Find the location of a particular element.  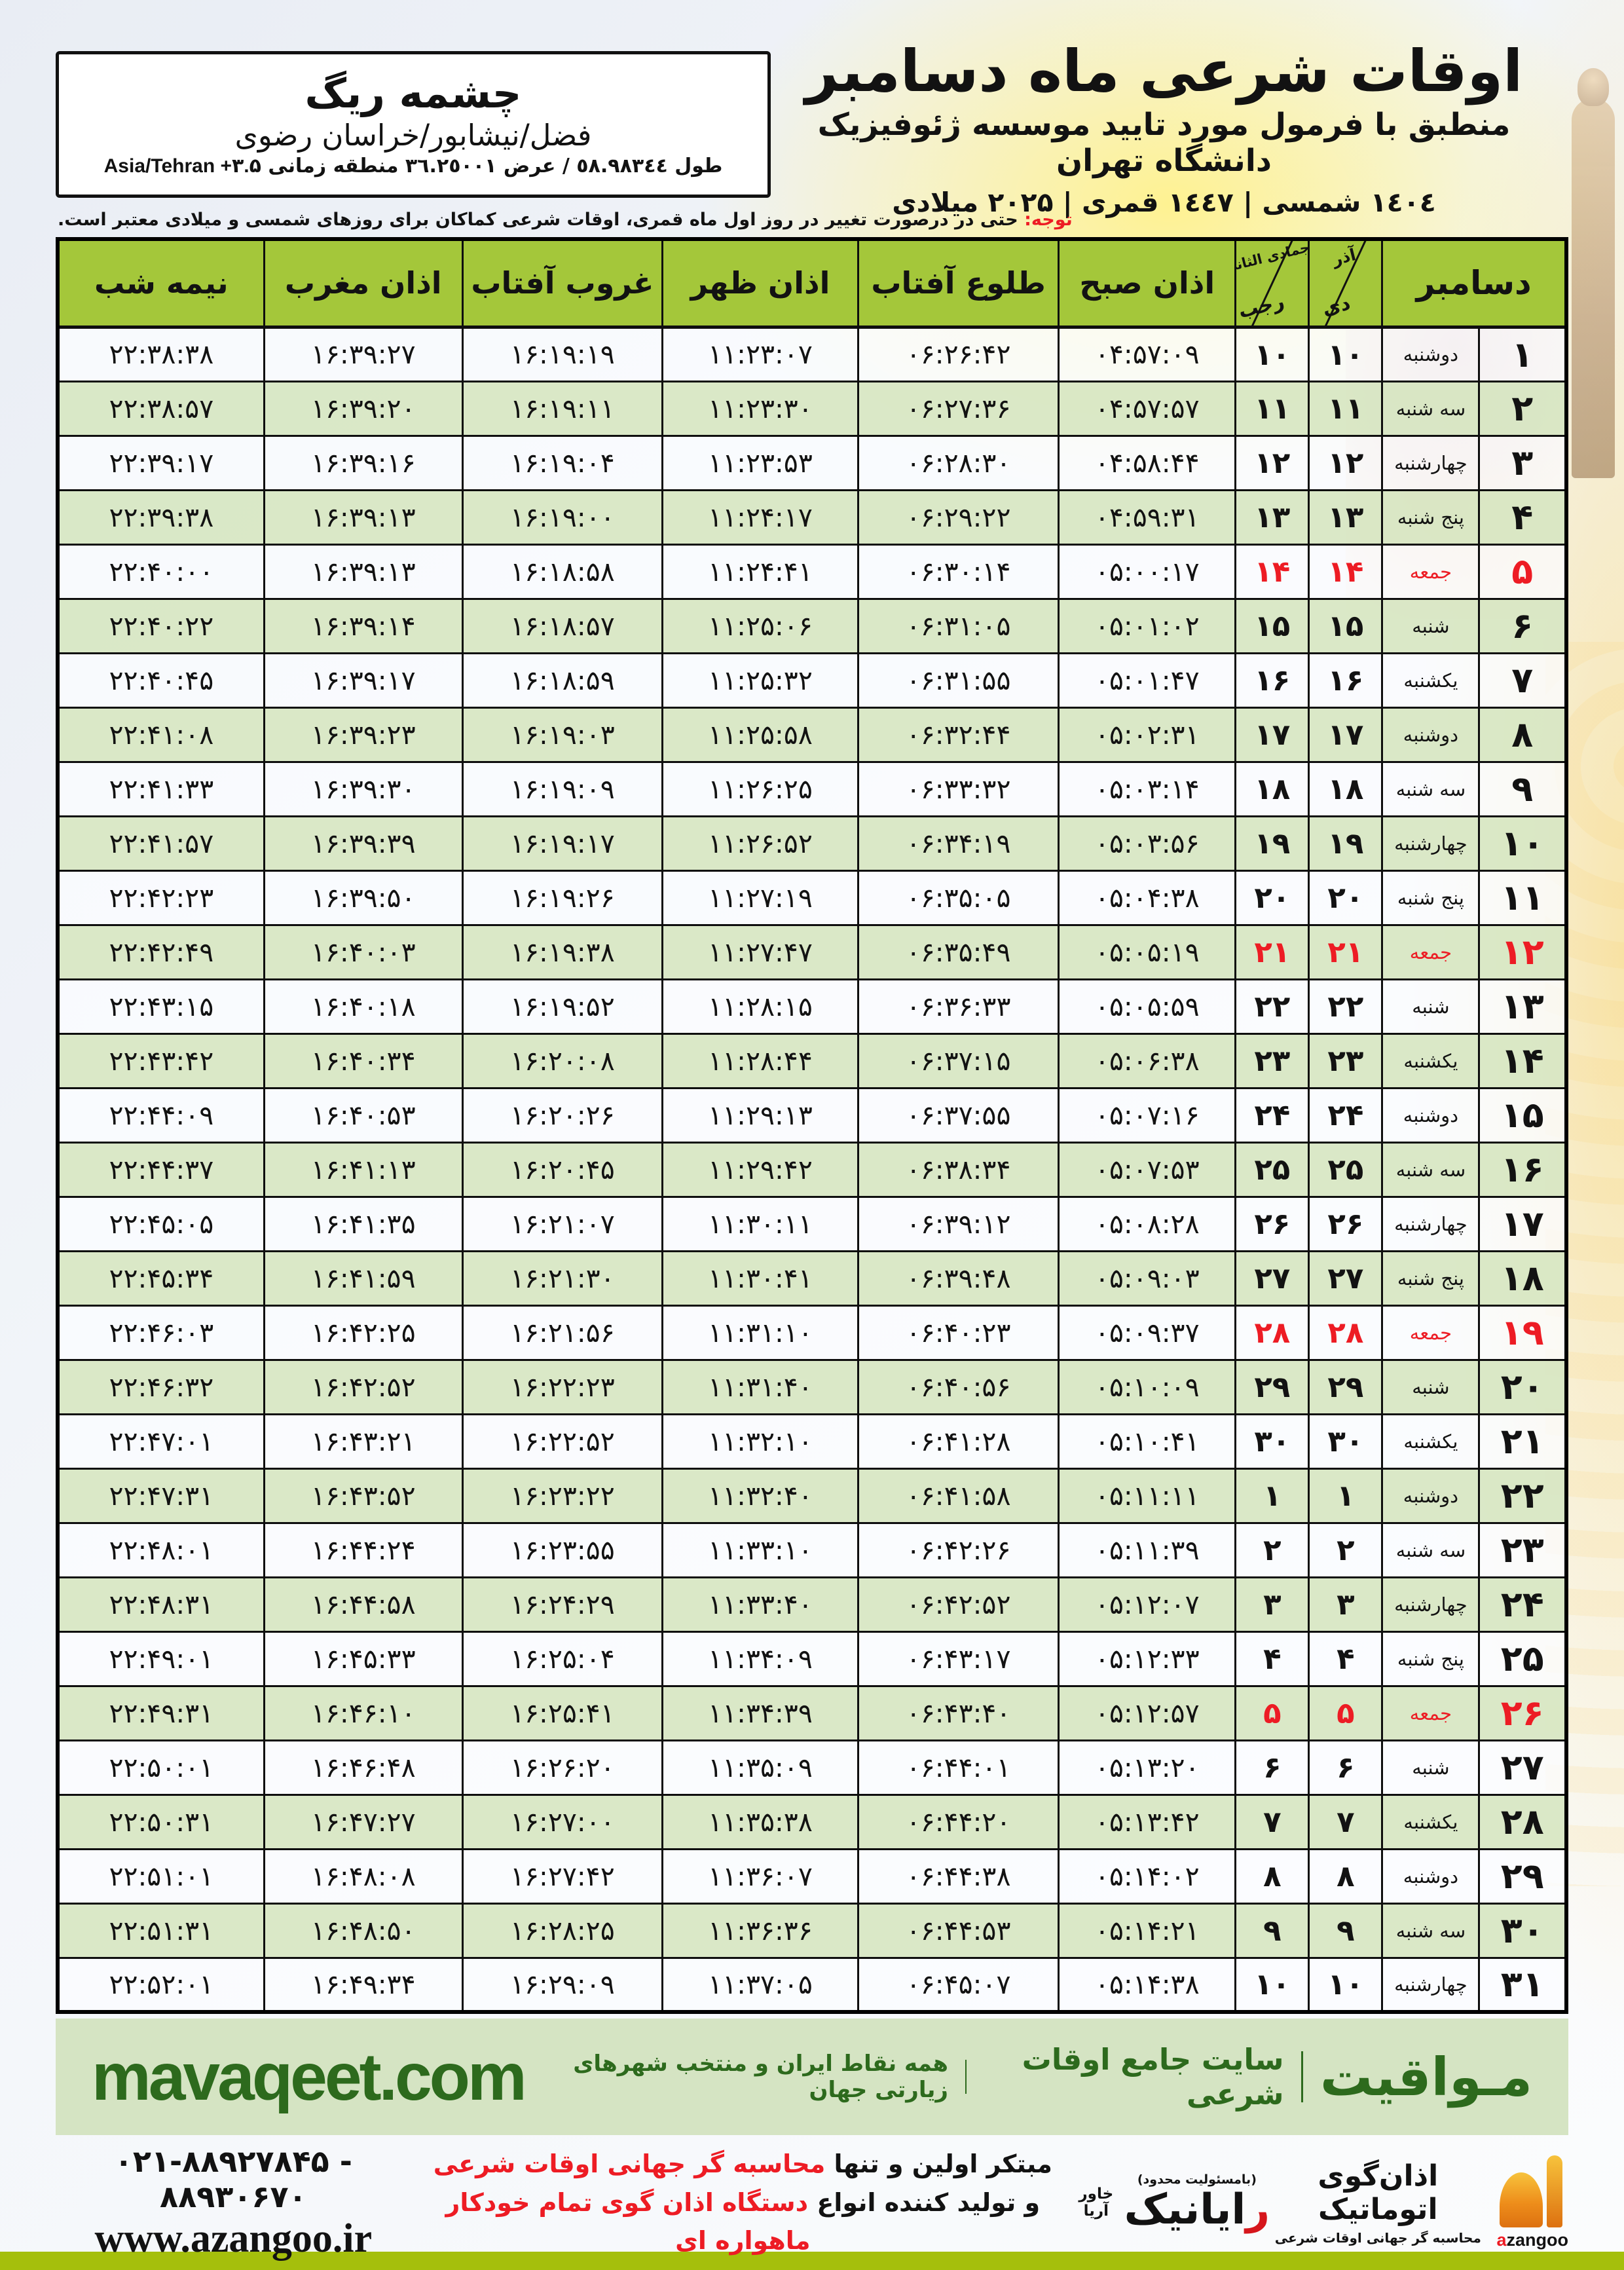

sunset-cell: ۱۶:۱۸:۵۷ is located at coordinates (562, 625).